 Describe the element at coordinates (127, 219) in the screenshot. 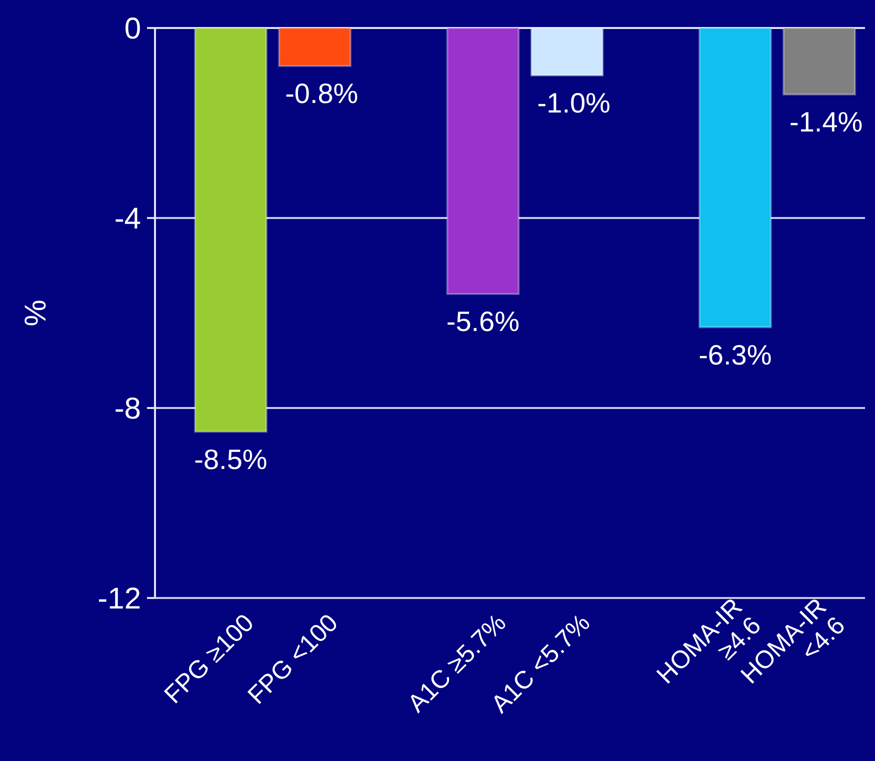

I see `y-tick-label: -4` at that location.